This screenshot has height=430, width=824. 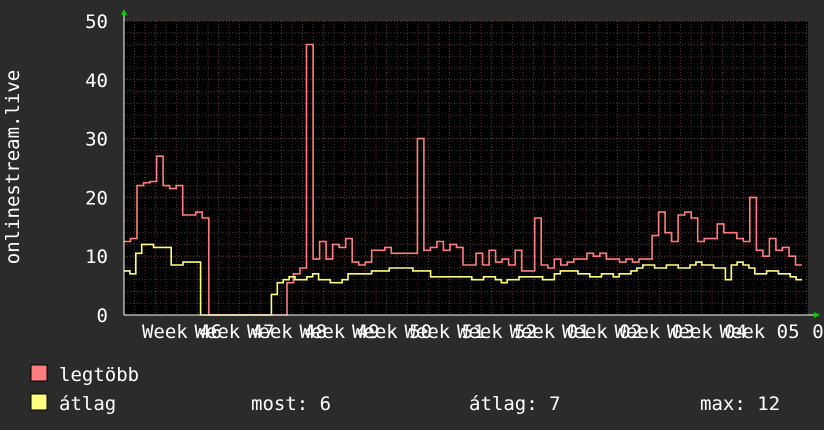 I want to click on x-tick-label: Week 47, so click(x=234, y=332).